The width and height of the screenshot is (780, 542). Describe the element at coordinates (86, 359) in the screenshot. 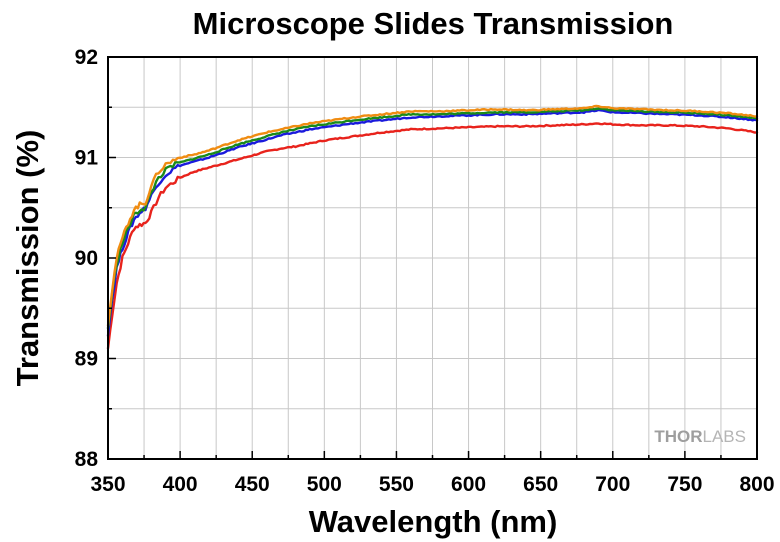

I see `y-tick-label: 89` at that location.